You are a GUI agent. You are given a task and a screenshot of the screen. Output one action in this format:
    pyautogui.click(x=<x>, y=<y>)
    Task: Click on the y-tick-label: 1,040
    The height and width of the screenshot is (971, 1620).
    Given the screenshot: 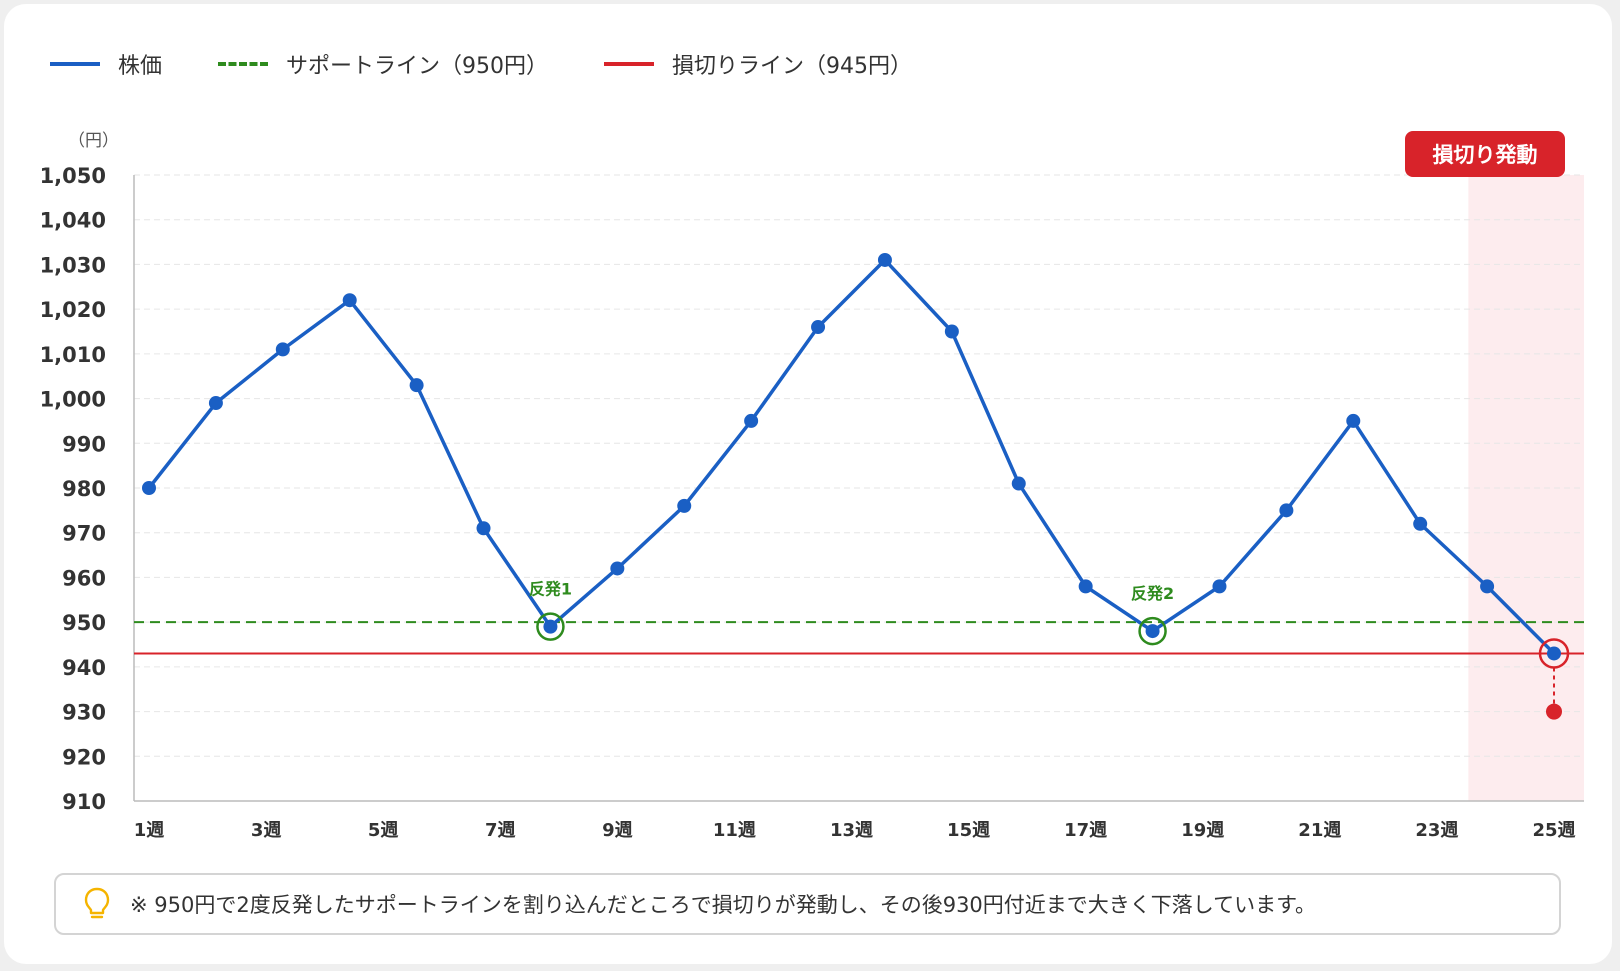 What is the action you would take?
    pyautogui.click(x=73, y=221)
    